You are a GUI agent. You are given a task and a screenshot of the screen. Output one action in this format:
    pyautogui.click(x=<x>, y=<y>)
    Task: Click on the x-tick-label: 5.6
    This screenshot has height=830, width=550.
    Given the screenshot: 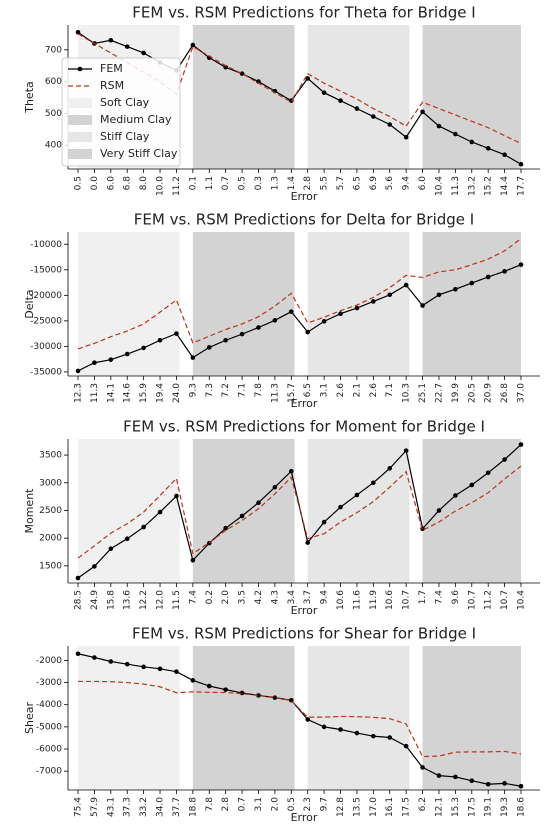 What is the action you would take?
    pyautogui.click(x=390, y=183)
    